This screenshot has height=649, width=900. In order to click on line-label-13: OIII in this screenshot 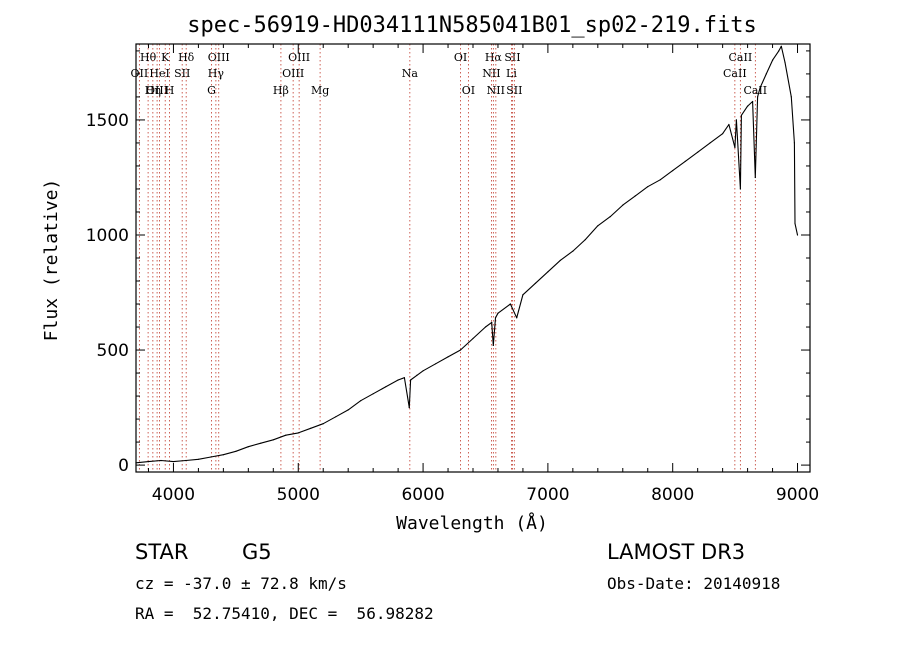, I will do `click(293, 73)`.